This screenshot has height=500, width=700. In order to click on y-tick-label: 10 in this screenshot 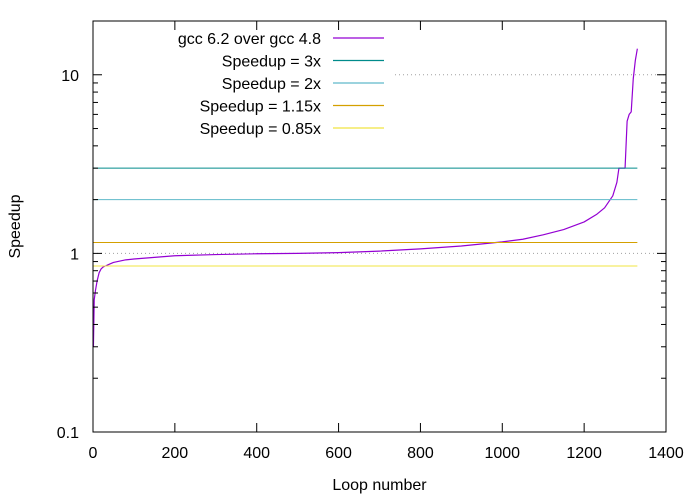, I will do `click(70, 76)`.